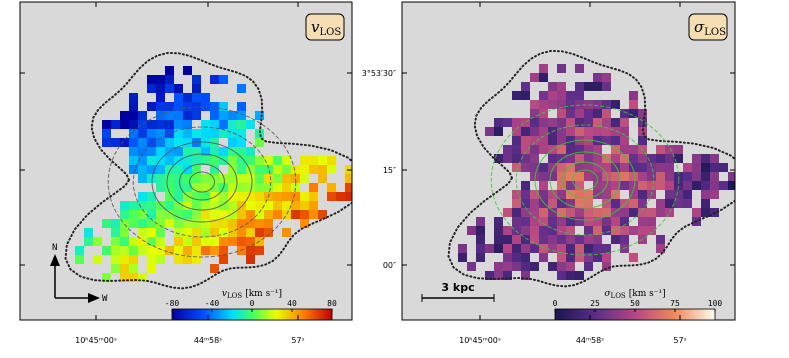 The width and height of the screenshot is (789, 358). What do you see at coordinates (263, 294) in the screenshot?
I see `cb-unit: [km s⁻¹]` at bounding box center [263, 294].